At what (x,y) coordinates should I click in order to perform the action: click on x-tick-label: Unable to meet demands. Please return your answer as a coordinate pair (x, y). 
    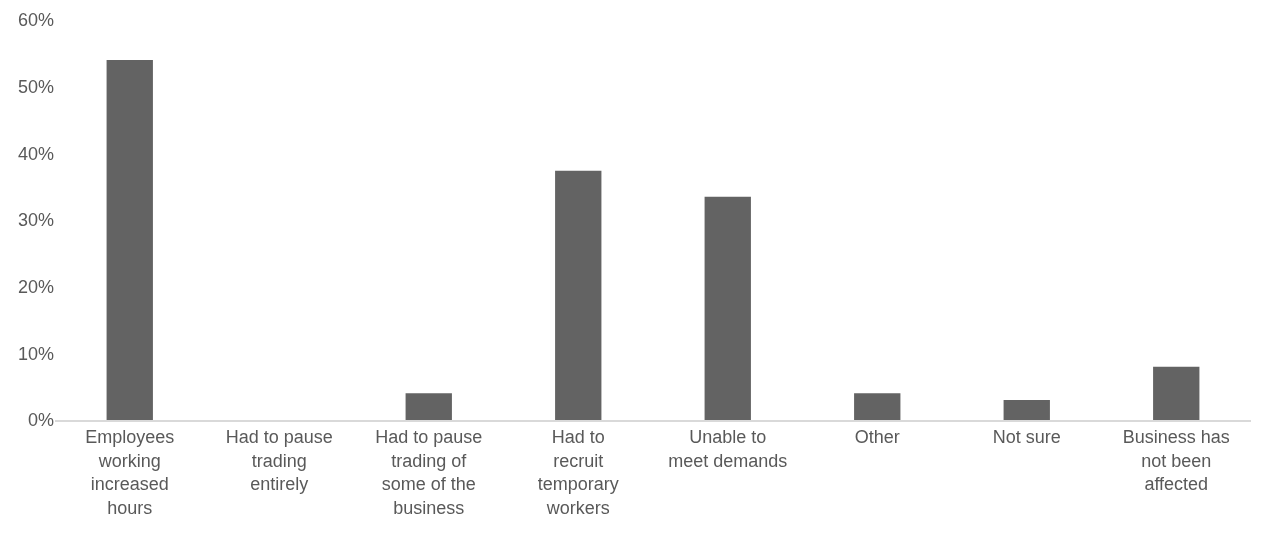
    Looking at the image, I should click on (728, 449).